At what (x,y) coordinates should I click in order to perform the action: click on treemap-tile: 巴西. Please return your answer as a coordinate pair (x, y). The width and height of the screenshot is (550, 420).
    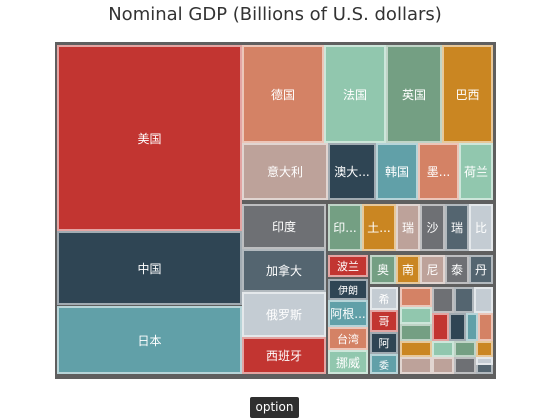
    Looking at the image, I should click on (467, 94).